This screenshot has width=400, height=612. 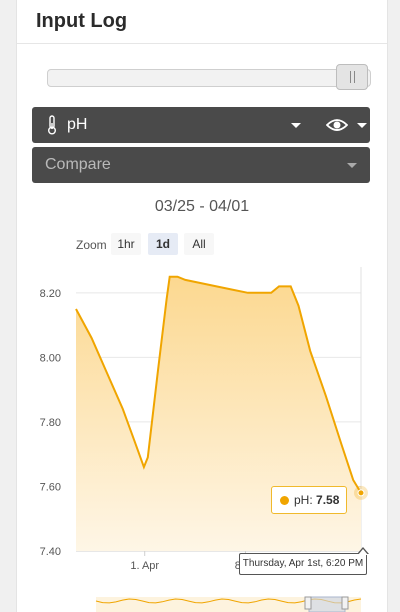 I want to click on panel-header: Input Log, so click(x=202, y=22).